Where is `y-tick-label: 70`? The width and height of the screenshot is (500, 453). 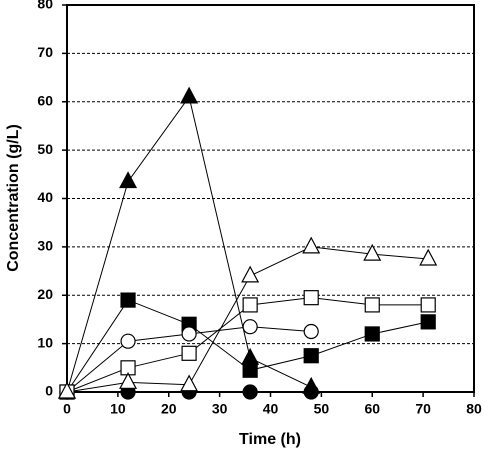 y-tick-label: 70 is located at coordinates (45, 52).